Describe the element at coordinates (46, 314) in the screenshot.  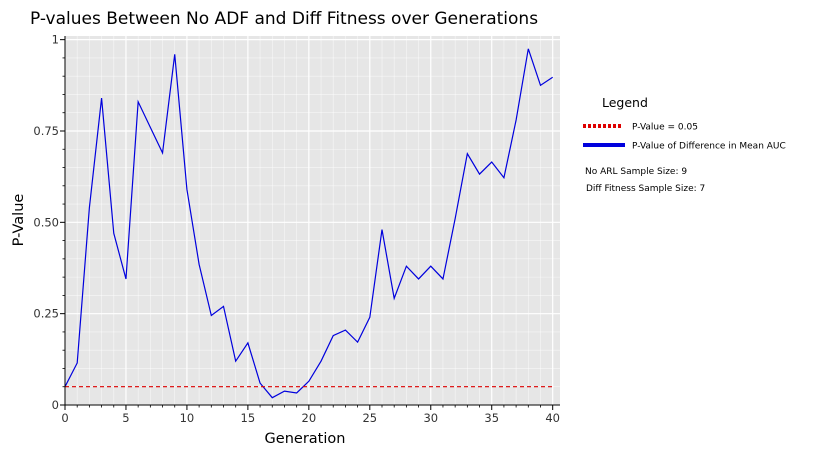
I see `y-tick-label: 0.25` at that location.